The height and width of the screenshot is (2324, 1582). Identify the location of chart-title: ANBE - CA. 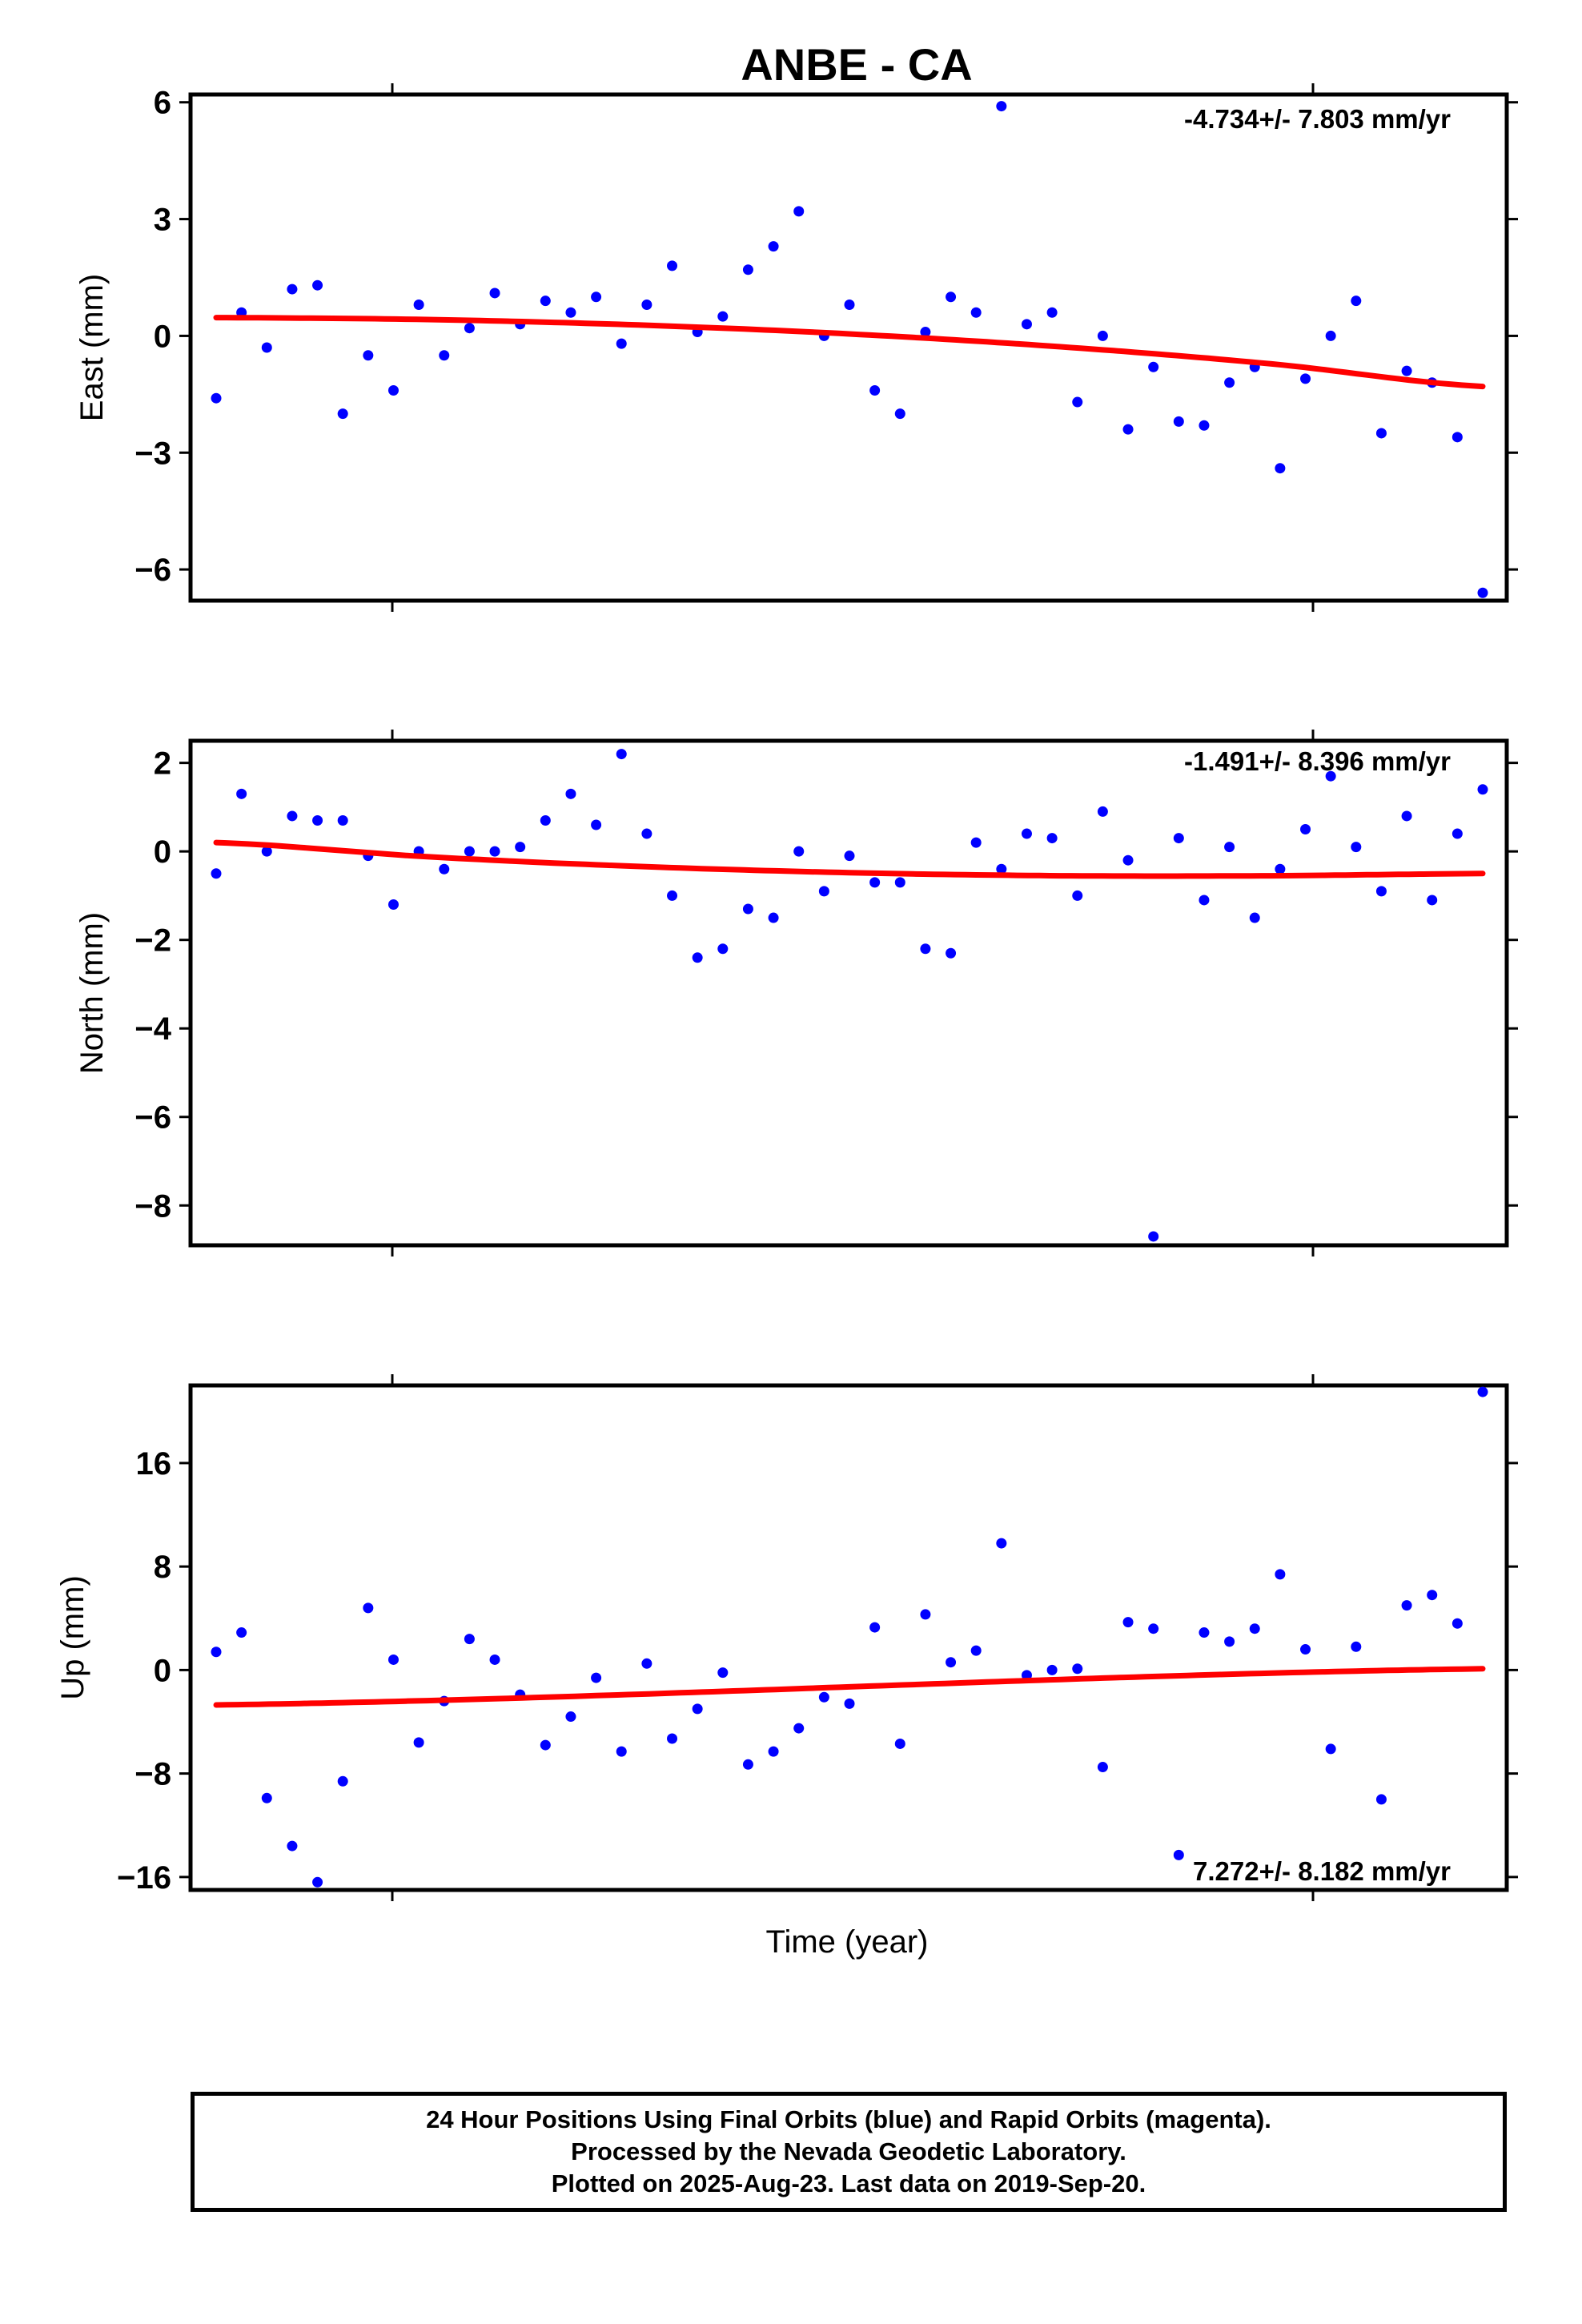
(856, 64).